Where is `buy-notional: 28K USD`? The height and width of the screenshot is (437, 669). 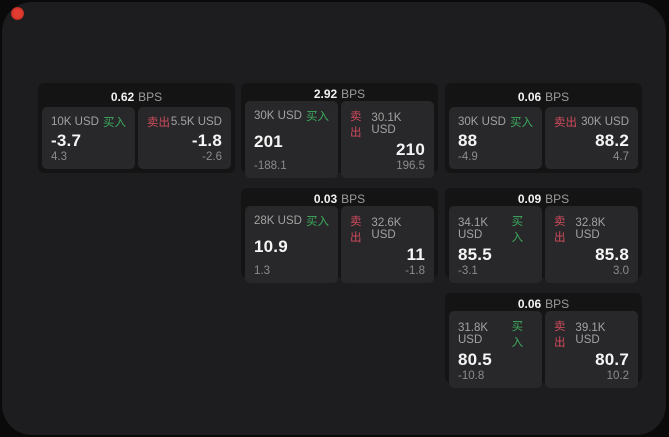
buy-notional: 28K USD is located at coordinates (278, 221).